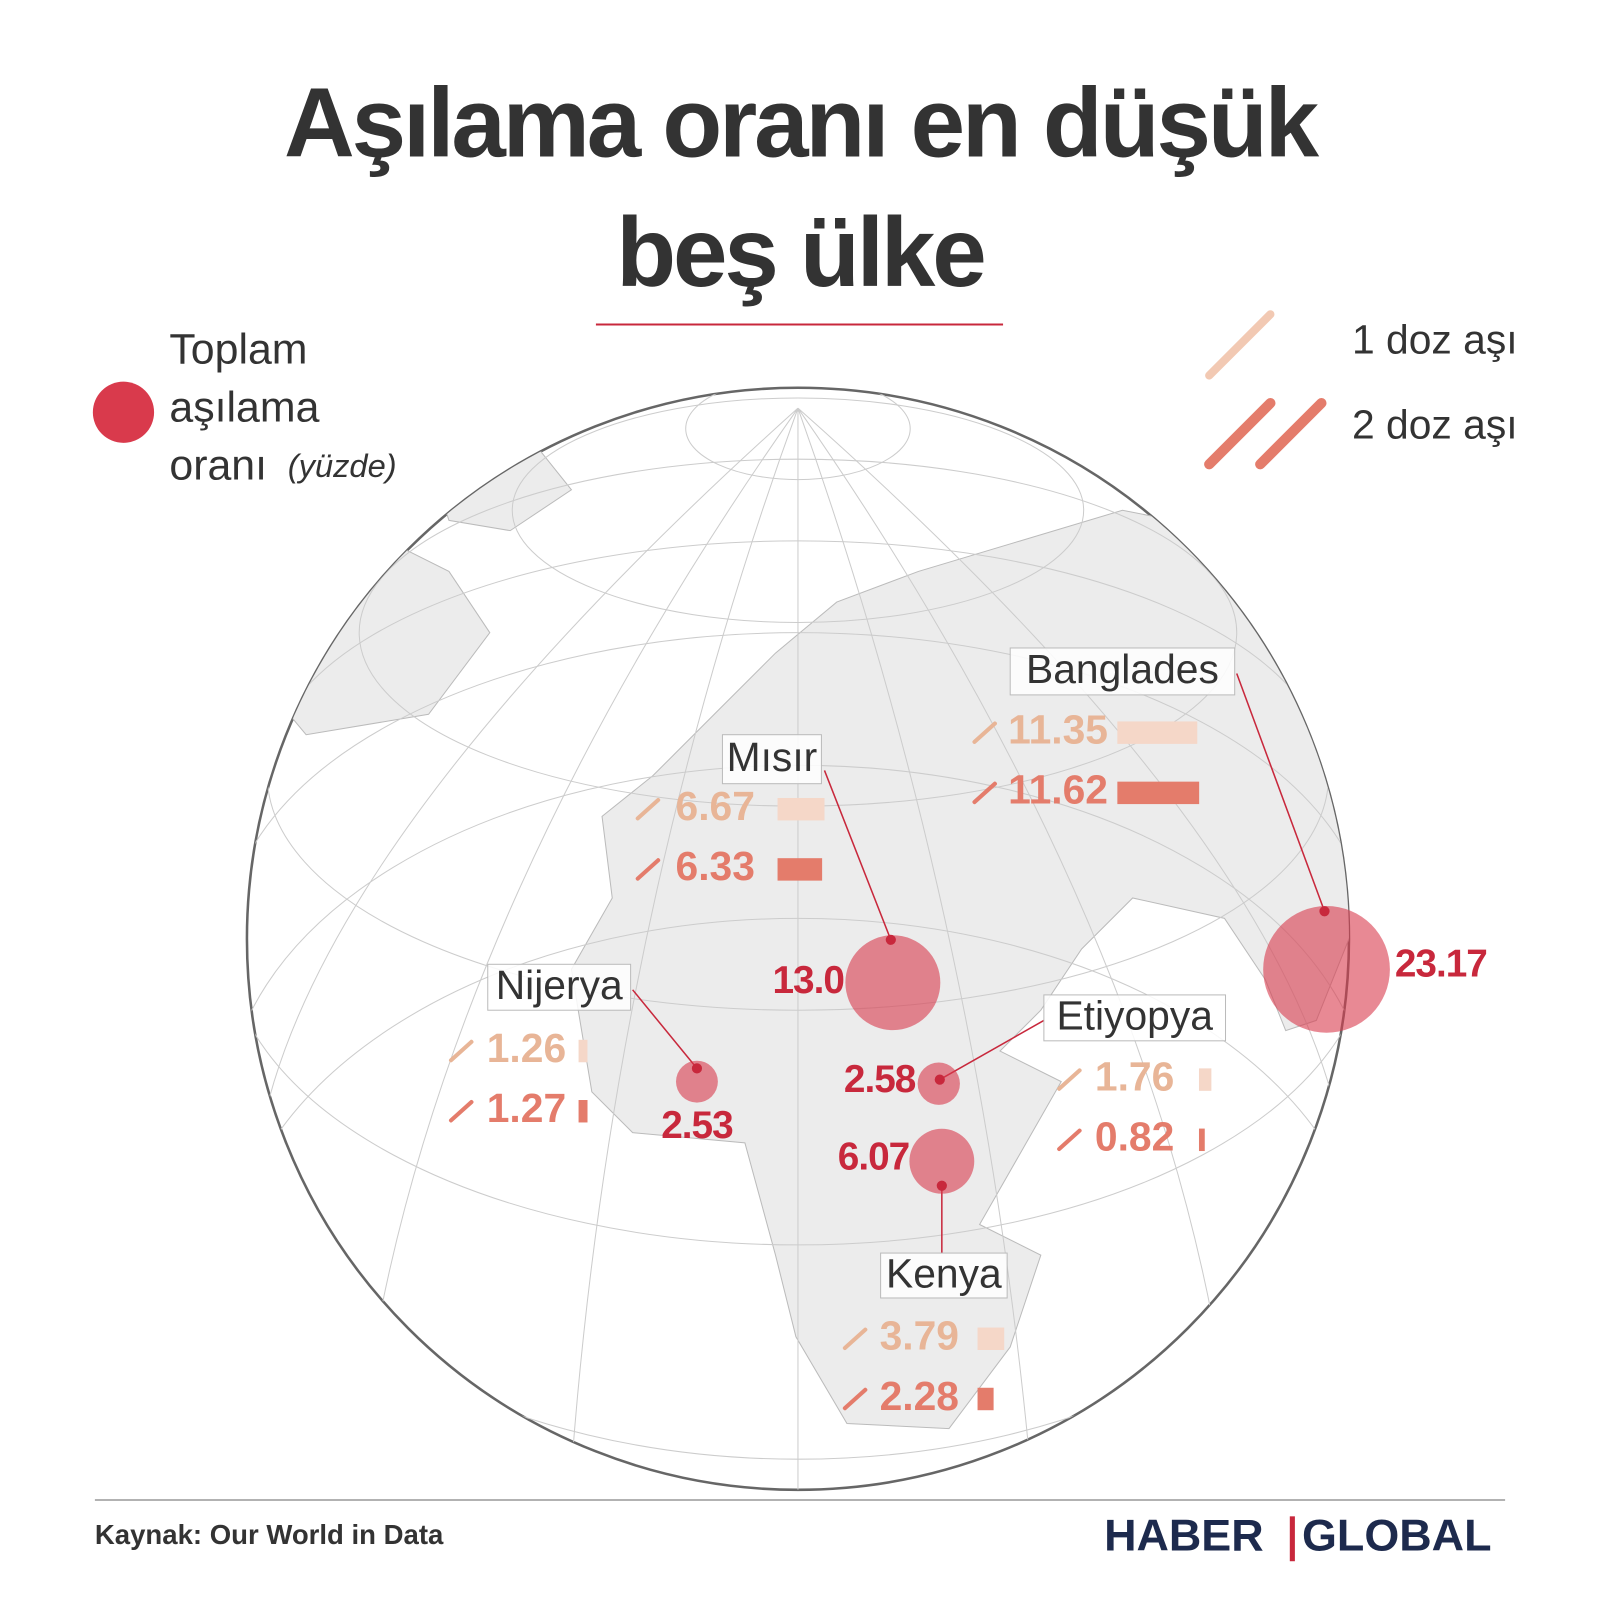 The image size is (1600, 1599). Describe the element at coordinates (1058, 729) in the screenshot. I see `dose-value: 11.35` at that location.